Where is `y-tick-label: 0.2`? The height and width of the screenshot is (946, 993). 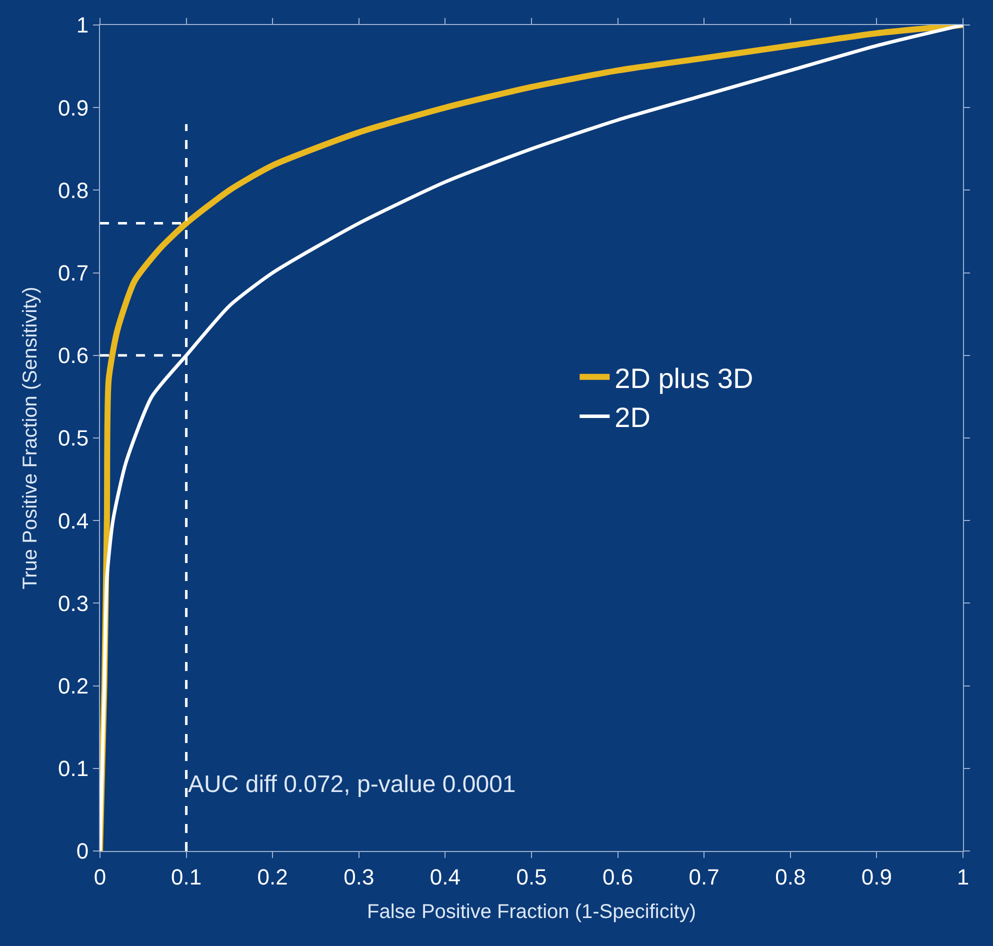 y-tick-label: 0.2 is located at coordinates (73, 686).